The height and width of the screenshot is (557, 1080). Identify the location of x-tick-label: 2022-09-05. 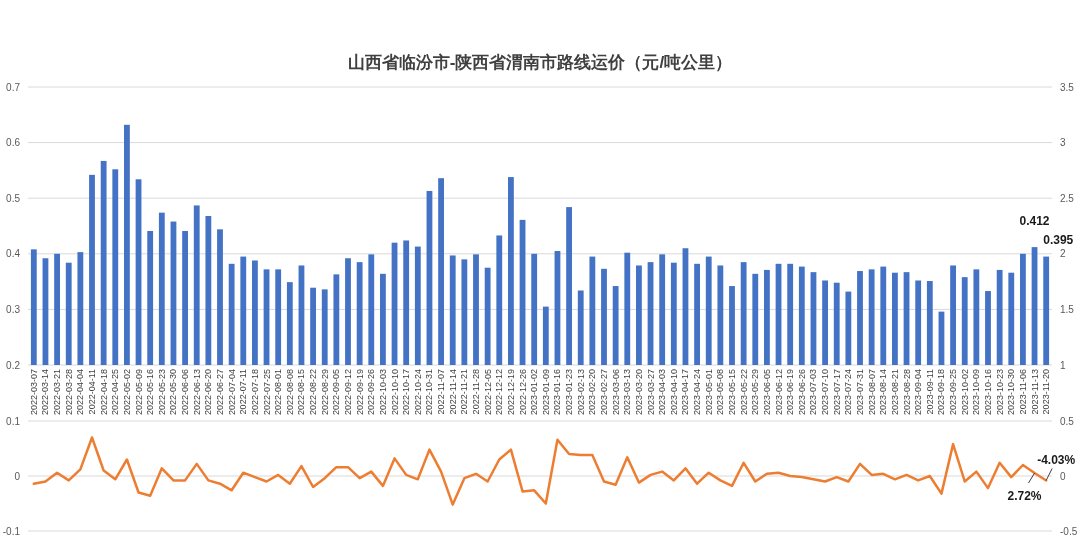
(336, 392).